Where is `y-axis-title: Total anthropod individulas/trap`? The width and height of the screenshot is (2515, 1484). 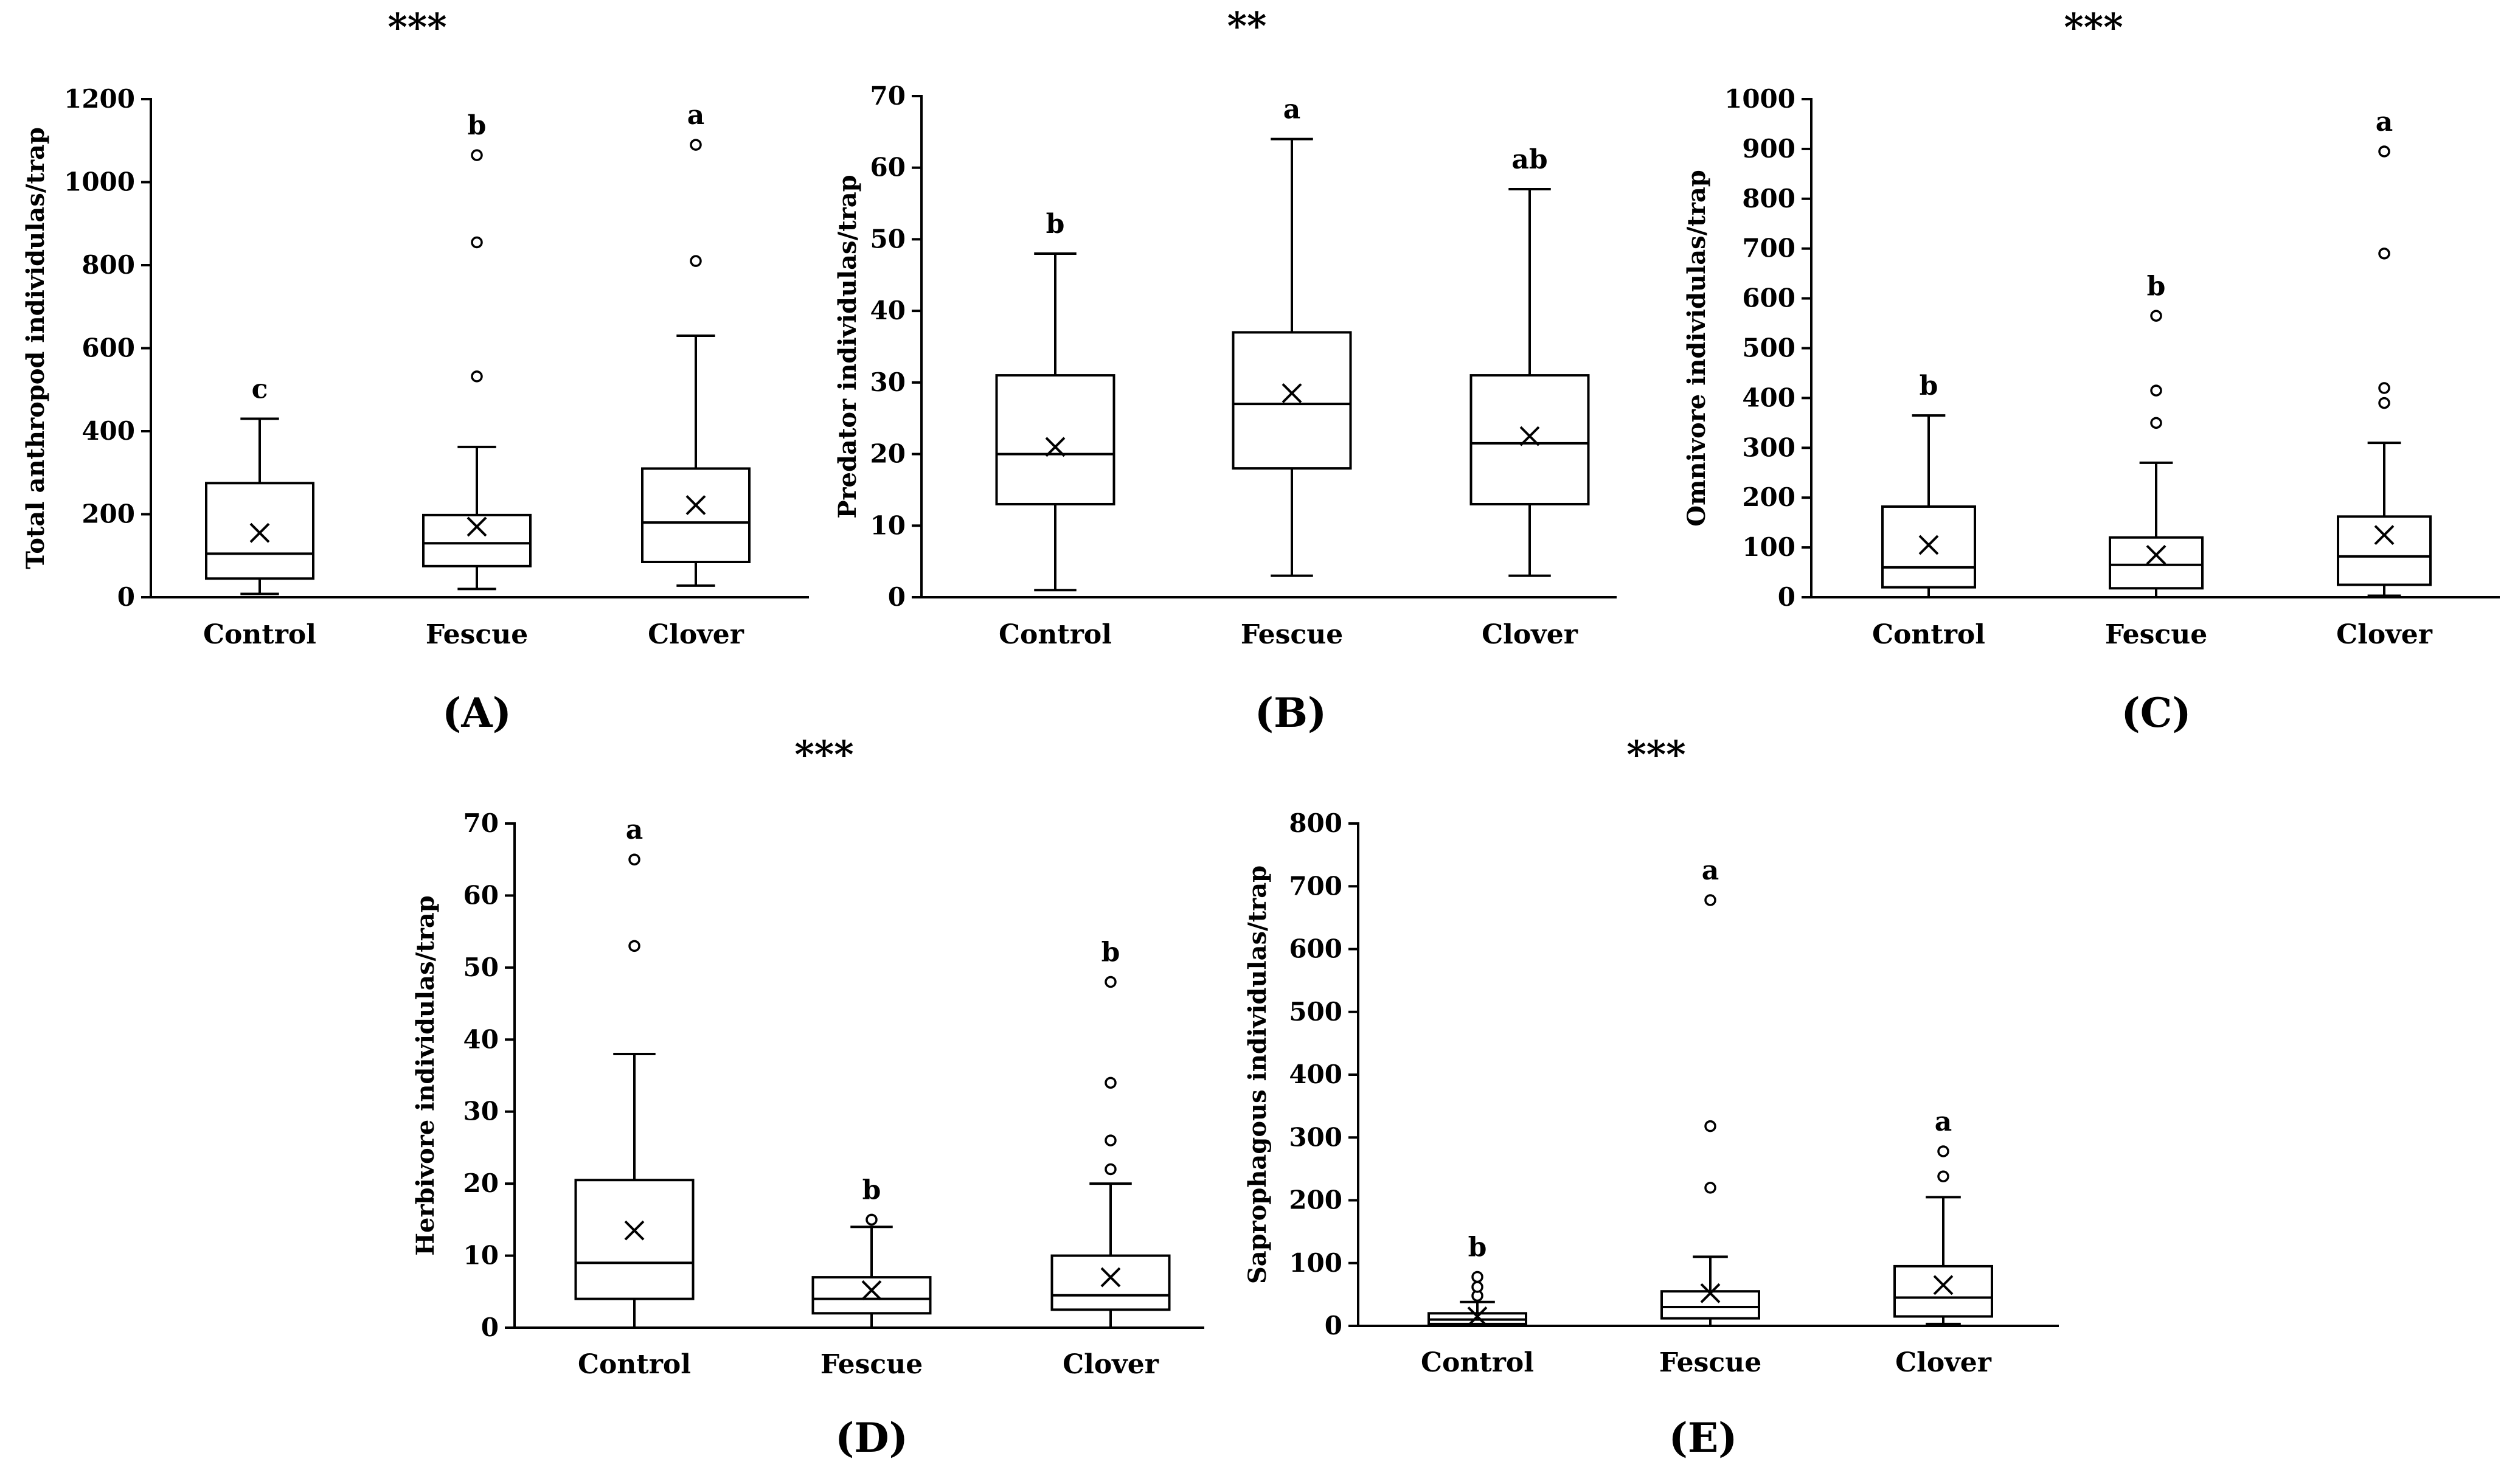
y-axis-title: Total anthropod individulas/trap is located at coordinates (35, 348).